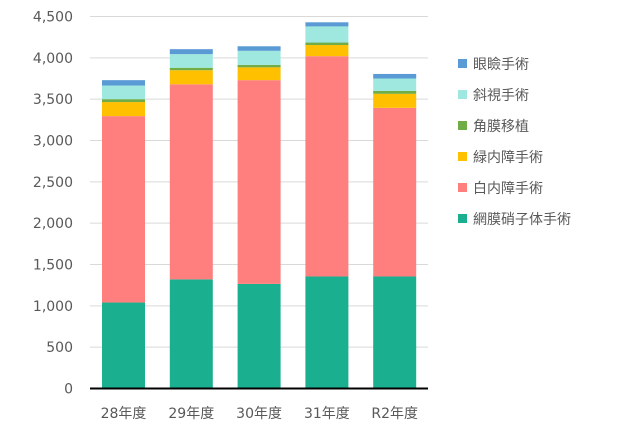  Describe the element at coordinates (501, 126) in the screenshot. I see `legend-label: 角膜移植` at that location.